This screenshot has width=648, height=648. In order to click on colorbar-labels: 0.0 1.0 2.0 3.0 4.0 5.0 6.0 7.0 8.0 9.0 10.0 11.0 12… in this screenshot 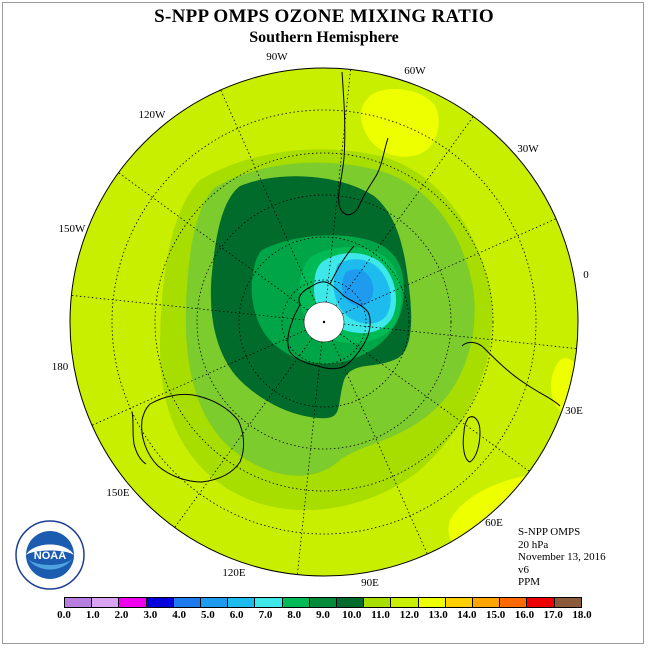, I will do `click(324, 616)`.